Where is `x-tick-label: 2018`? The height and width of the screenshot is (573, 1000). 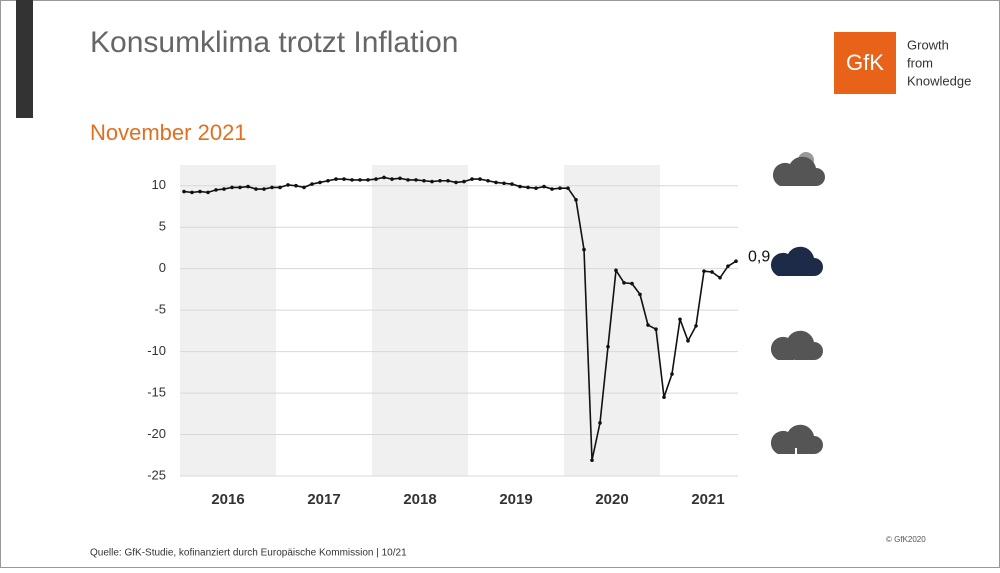
x-tick-label: 2018 is located at coordinates (419, 499).